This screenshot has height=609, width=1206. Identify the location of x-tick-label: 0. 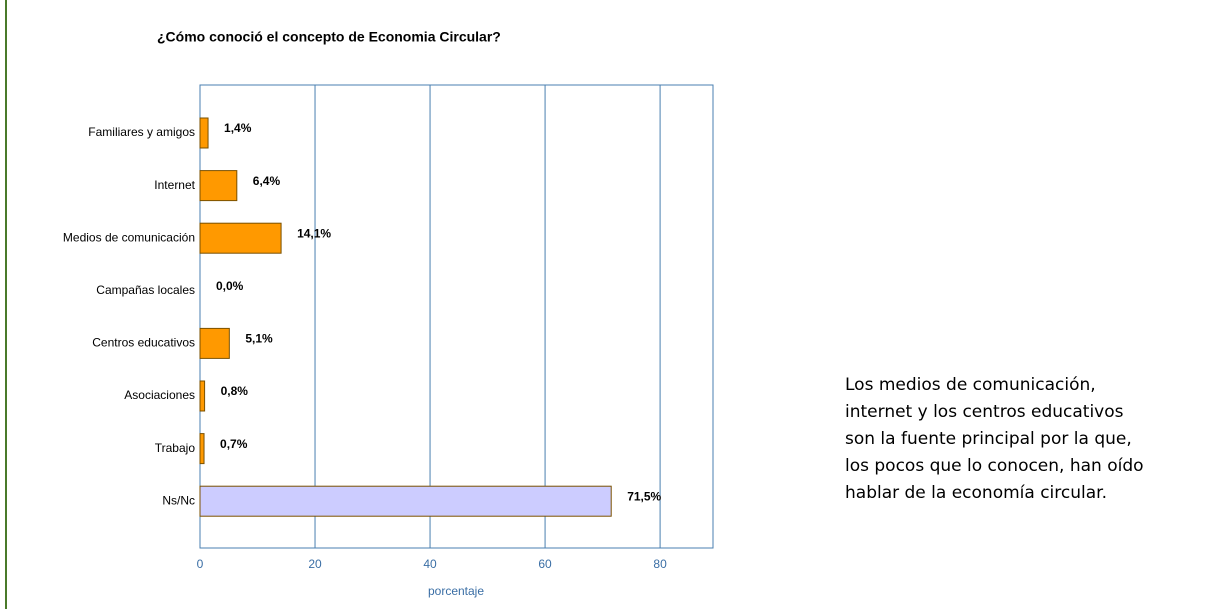
(200, 564).